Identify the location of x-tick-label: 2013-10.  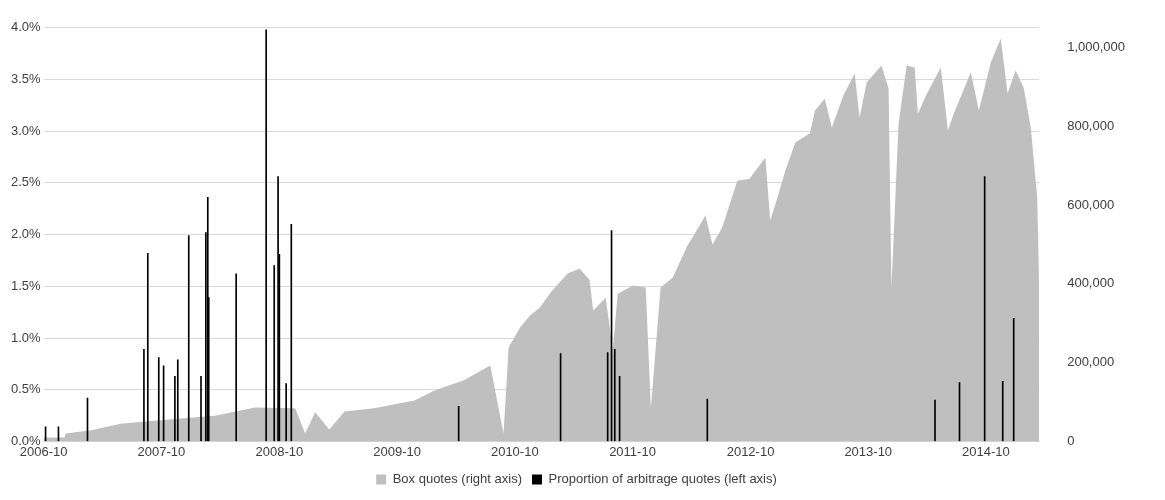
(868, 451).